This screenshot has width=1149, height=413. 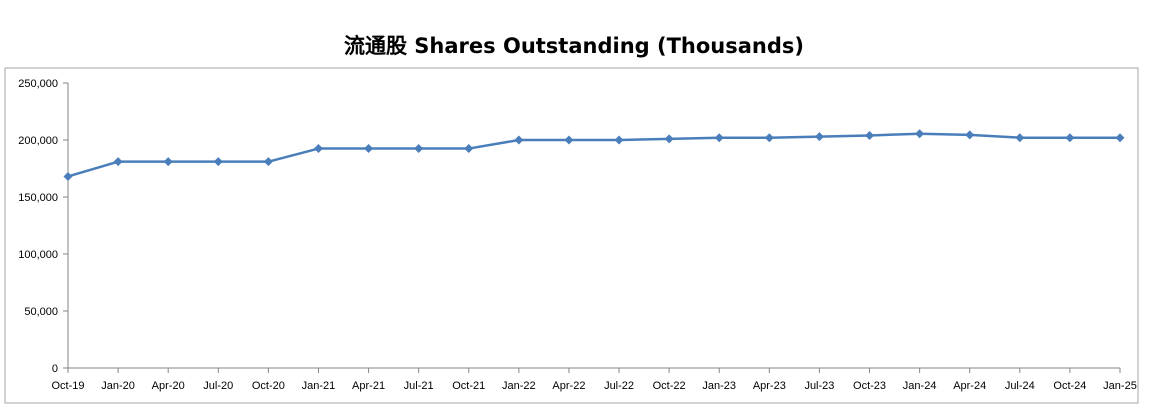 What do you see at coordinates (568, 386) in the screenshot?
I see `x-tick-label: Apr-22` at bounding box center [568, 386].